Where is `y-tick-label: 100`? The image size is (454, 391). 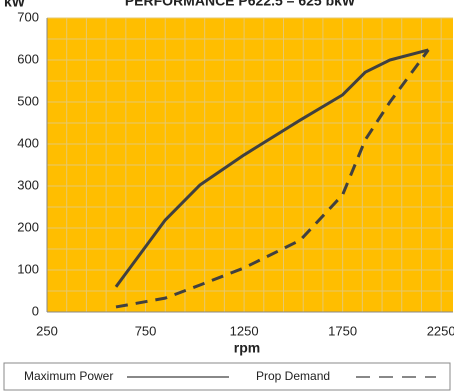 y-tick-label: 100 is located at coordinates (28, 268).